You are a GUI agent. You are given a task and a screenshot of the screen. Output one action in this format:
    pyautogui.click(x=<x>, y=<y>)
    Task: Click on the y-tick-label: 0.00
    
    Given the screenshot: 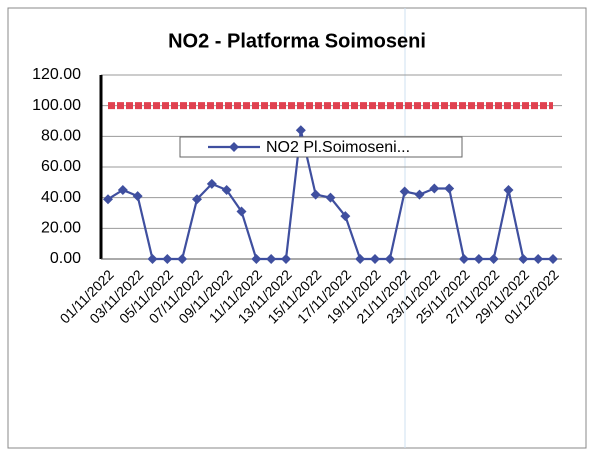 What is the action you would take?
    pyautogui.click(x=65, y=258)
    